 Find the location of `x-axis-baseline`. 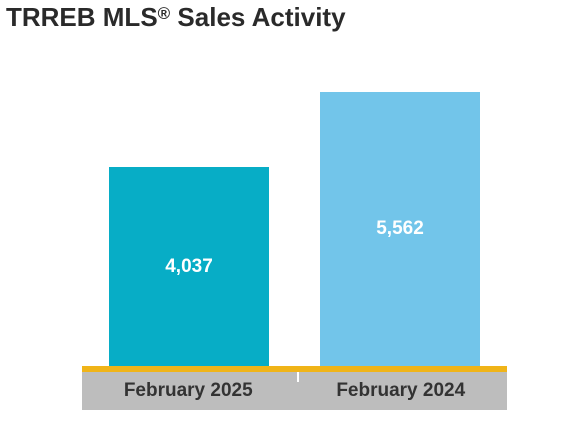

x-axis-baseline is located at coordinates (294, 369).